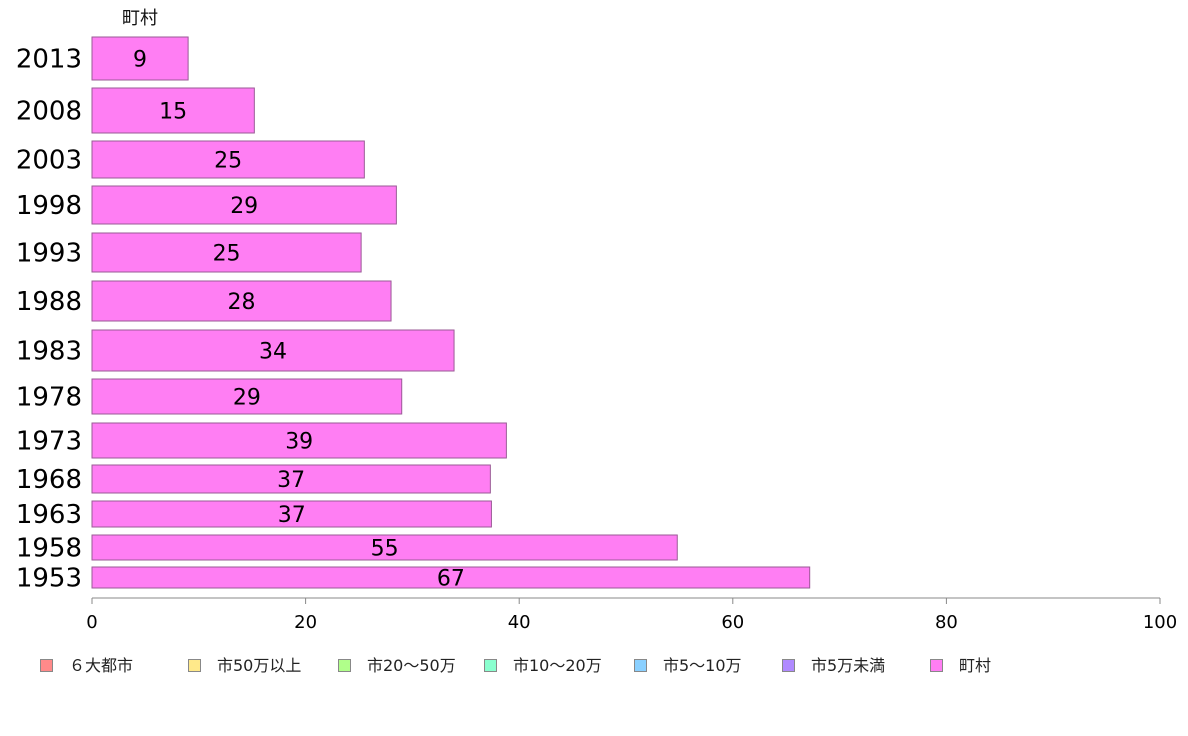  What do you see at coordinates (49, 442) in the screenshot?
I see `y-tick-label: 1973` at bounding box center [49, 442].